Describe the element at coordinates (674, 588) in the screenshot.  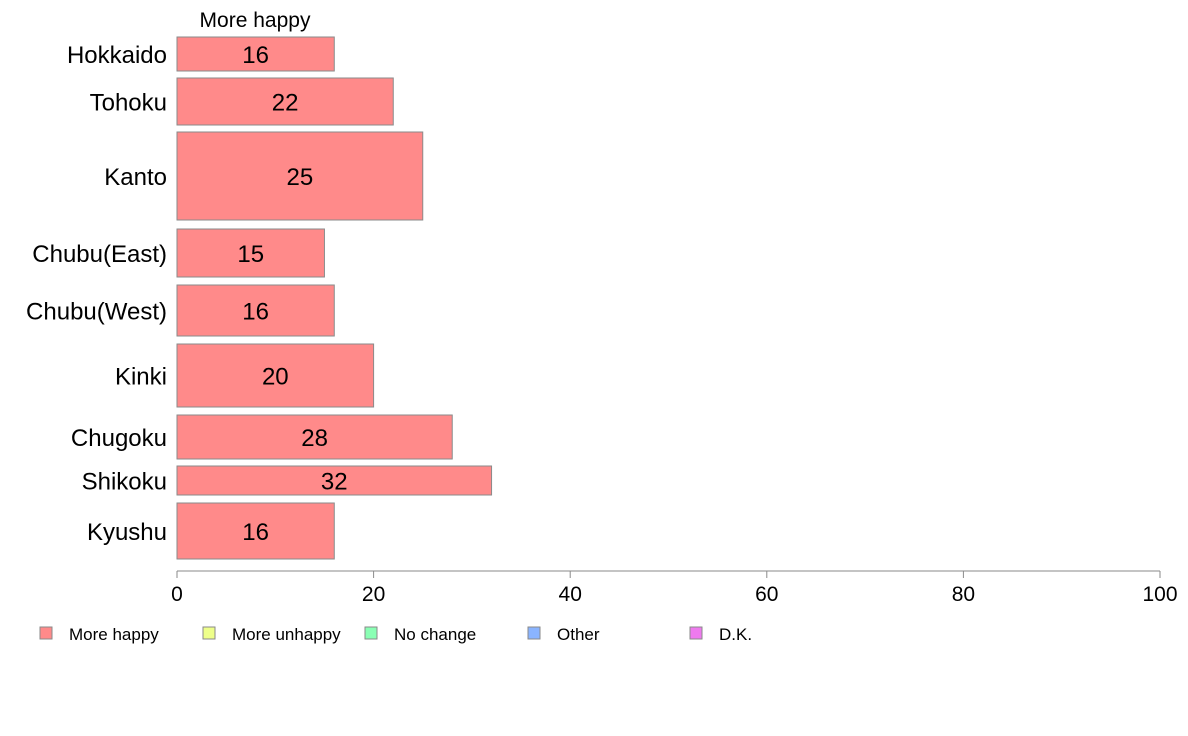
I see `x-axis: 0 20 40 60 80 100` at that location.